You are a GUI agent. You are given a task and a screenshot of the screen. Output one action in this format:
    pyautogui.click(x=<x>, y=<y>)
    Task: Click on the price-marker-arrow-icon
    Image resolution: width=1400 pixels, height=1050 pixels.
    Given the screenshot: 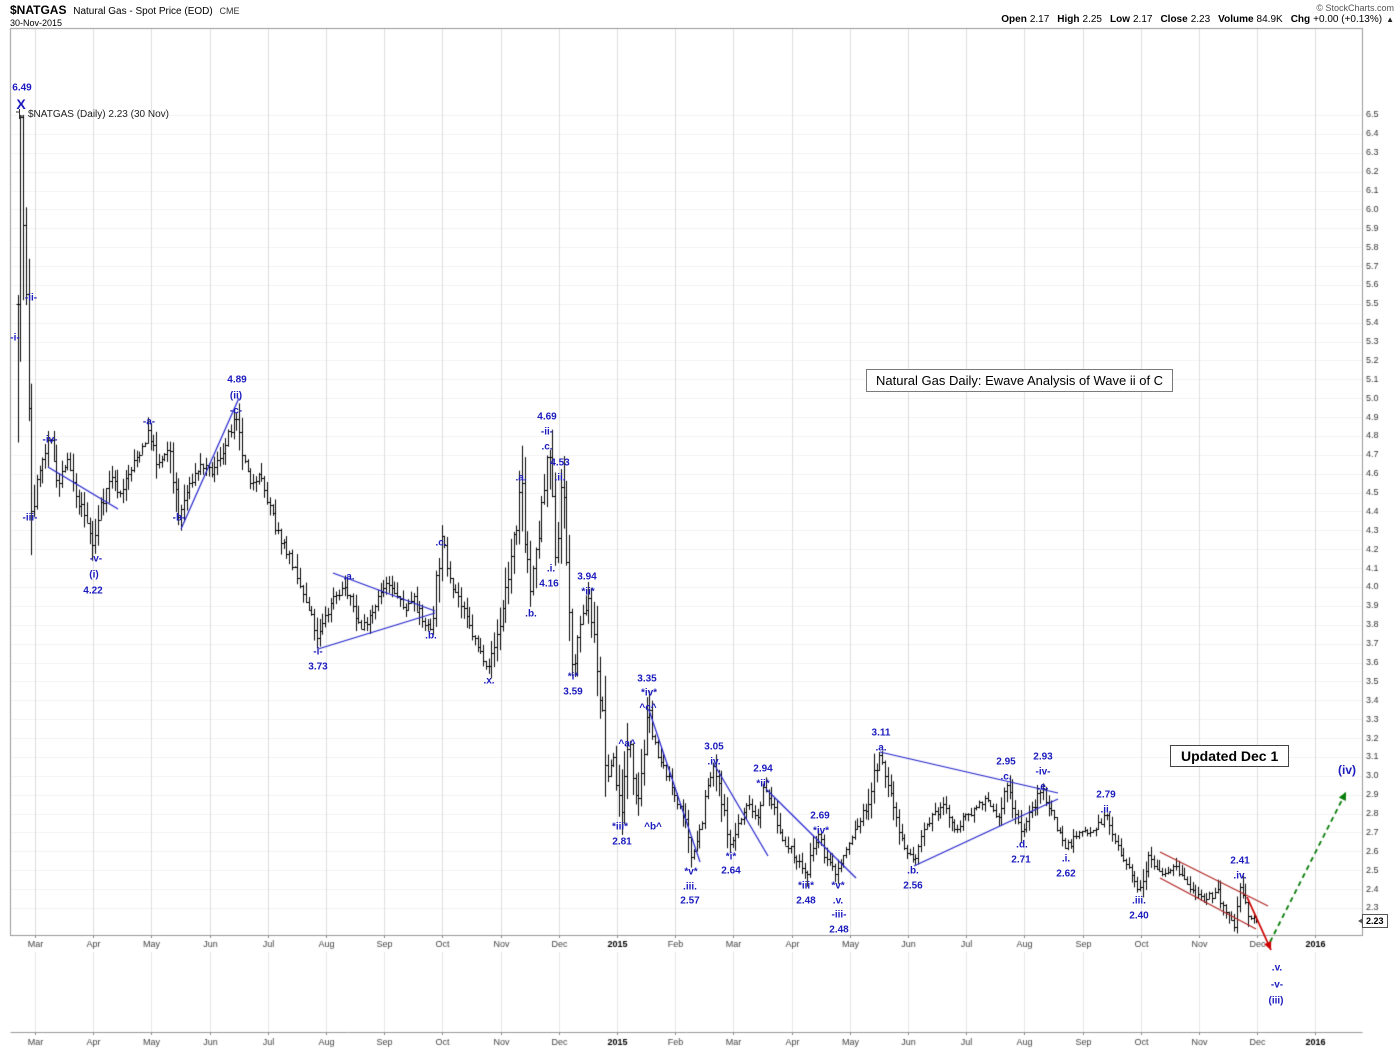 What is the action you would take?
    pyautogui.click(x=1360, y=921)
    